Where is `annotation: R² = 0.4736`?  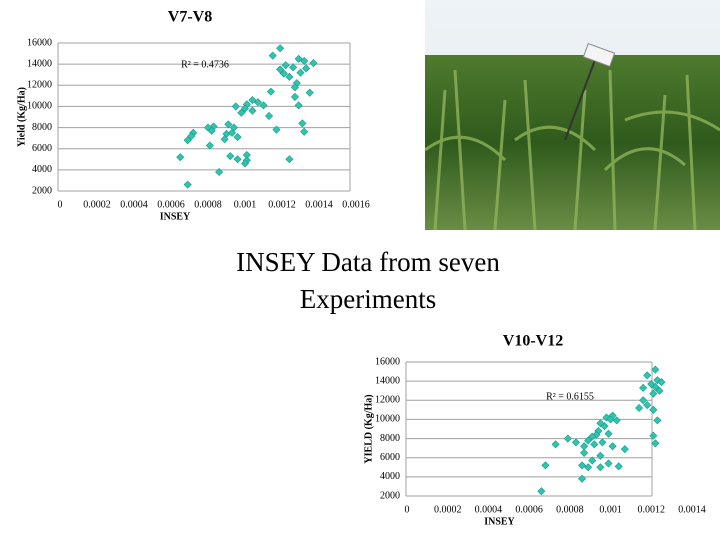
annotation: R² = 0.4736 is located at coordinates (205, 64).